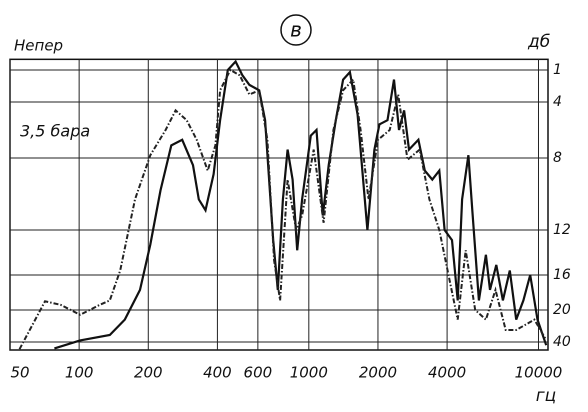  Describe the element at coordinates (562, 310) in the screenshot. I see `y-tick-label: 20` at that location.